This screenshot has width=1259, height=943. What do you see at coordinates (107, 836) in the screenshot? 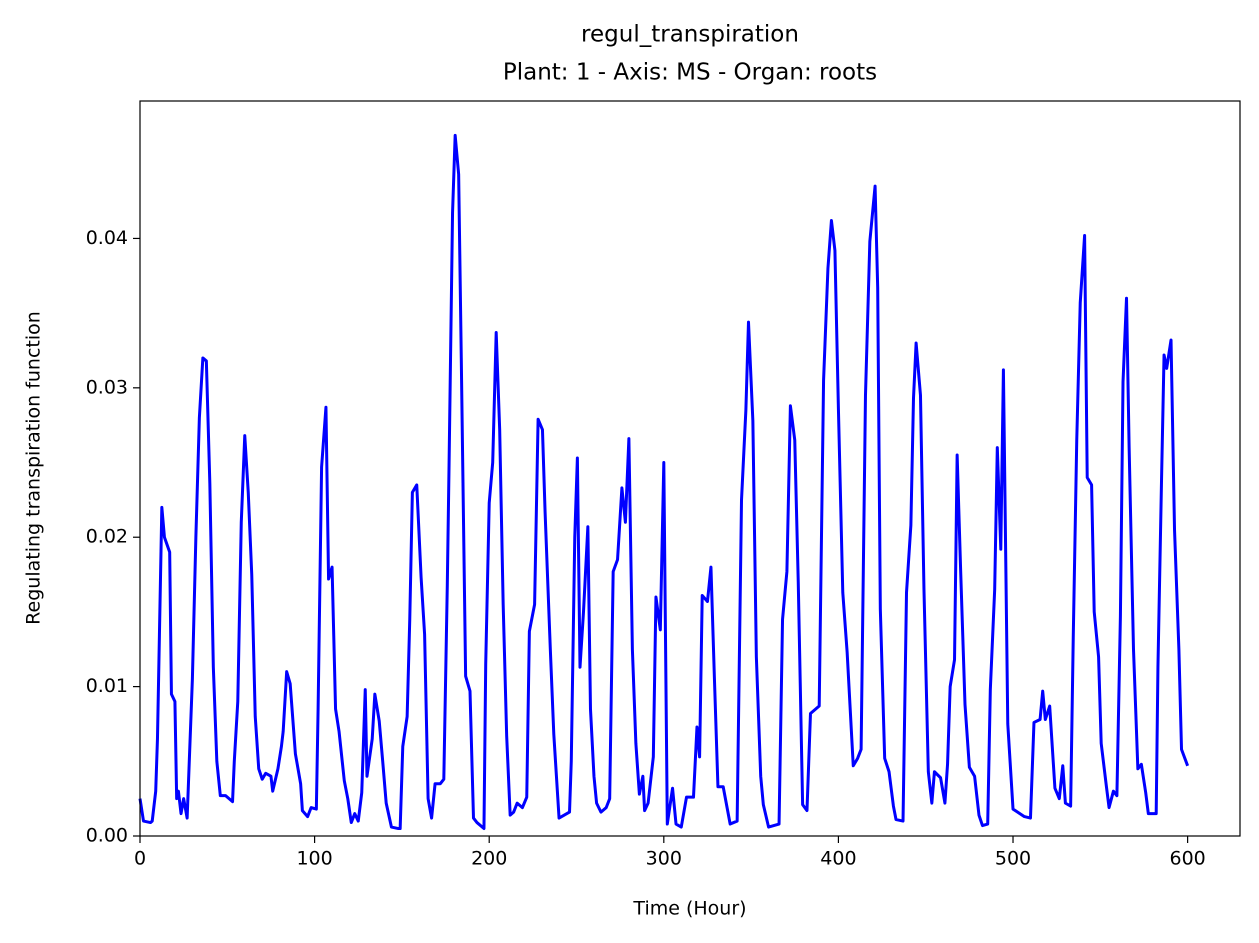
I see `y-tick-label: 0.00` at bounding box center [107, 836].